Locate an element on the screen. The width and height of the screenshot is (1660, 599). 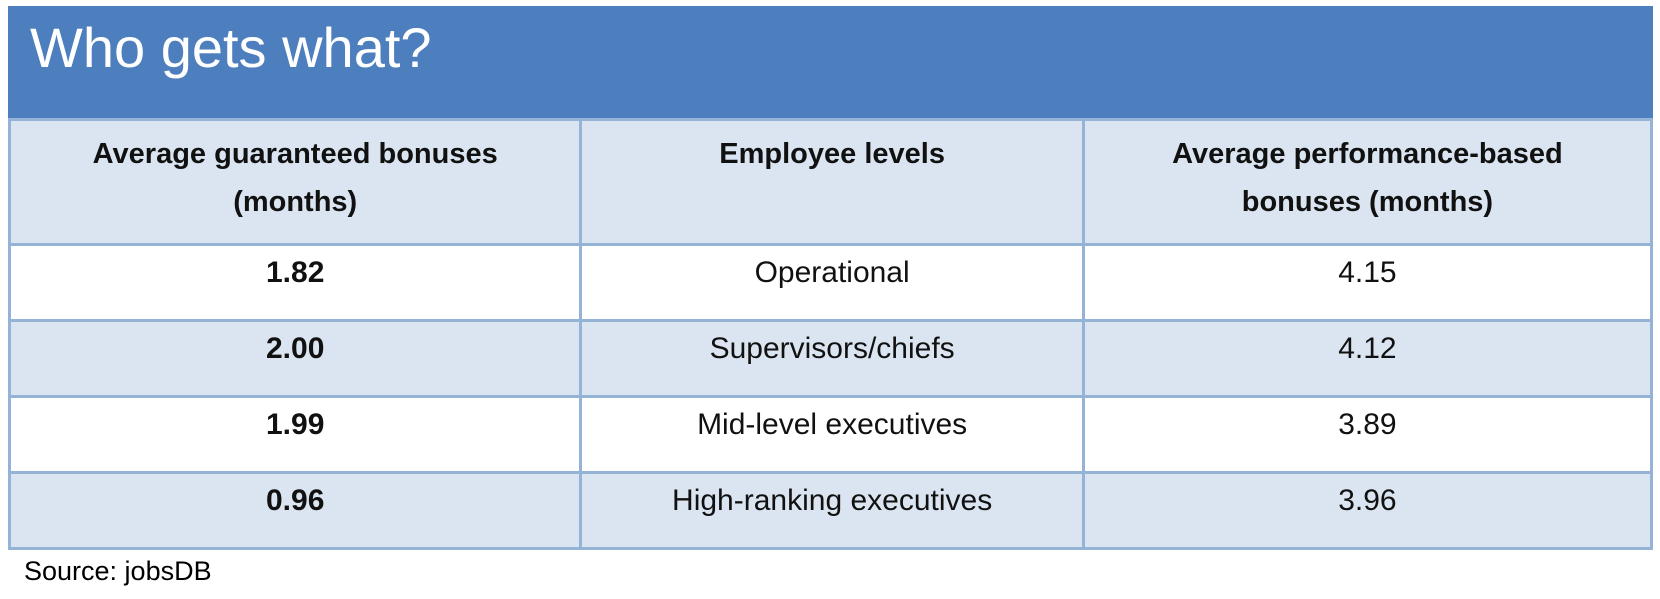
table-row: 2.00 Supervisors/chiefs 4.12 is located at coordinates (830, 358).